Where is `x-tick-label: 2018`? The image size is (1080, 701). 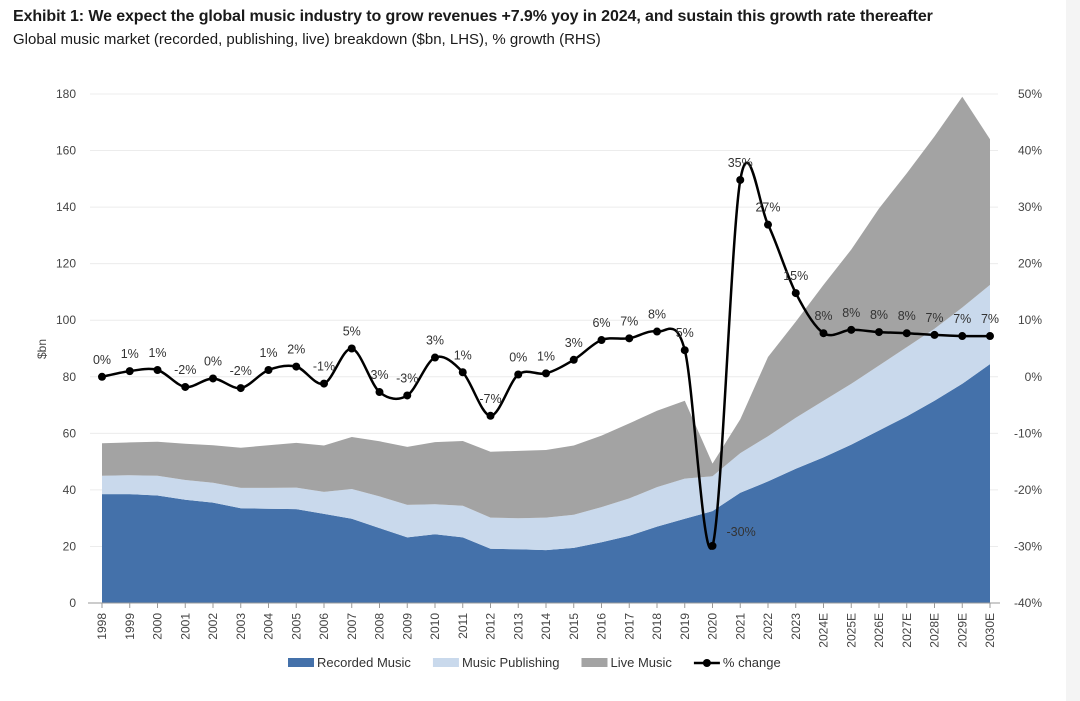
x-tick-label: 2018 is located at coordinates (657, 626).